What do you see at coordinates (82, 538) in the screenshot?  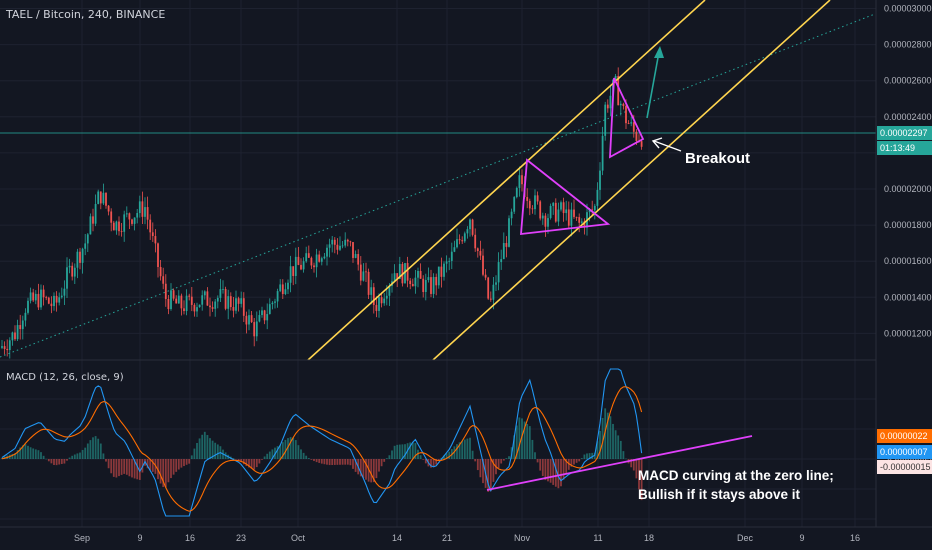 I see `time-tick-label: Sep` at bounding box center [82, 538].